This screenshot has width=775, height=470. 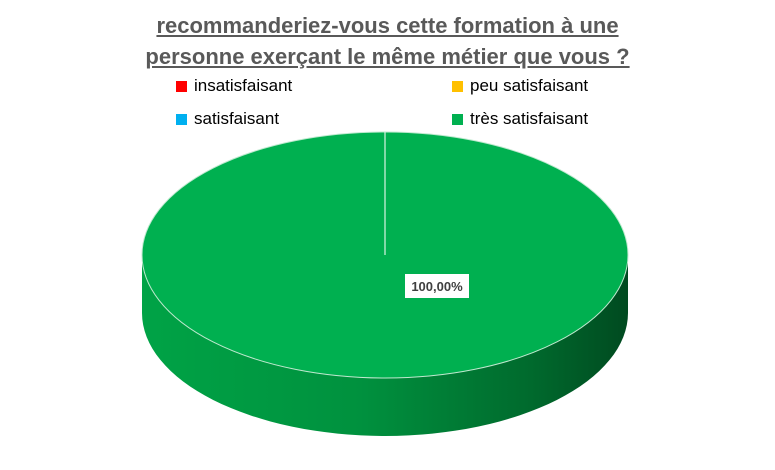 I want to click on legend-swatch-insatisfaisant, so click(x=181, y=86).